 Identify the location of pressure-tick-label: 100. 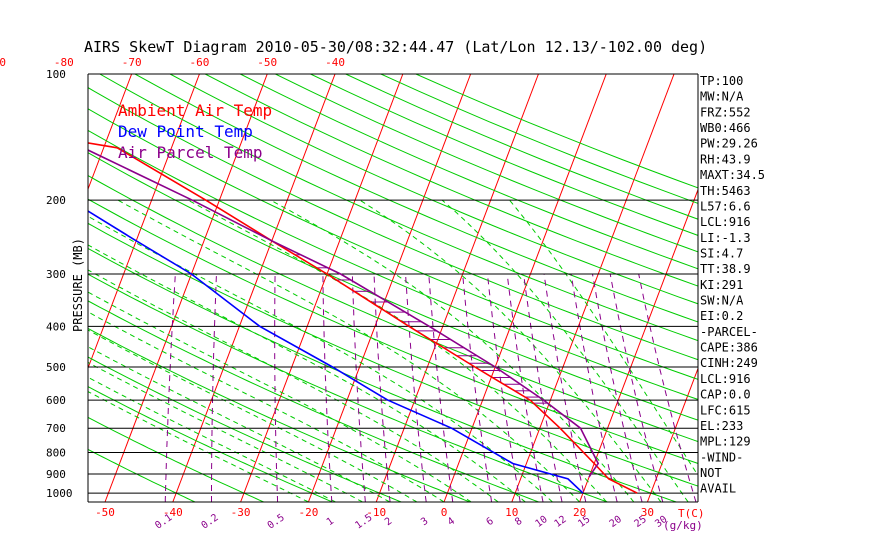
(56, 74).